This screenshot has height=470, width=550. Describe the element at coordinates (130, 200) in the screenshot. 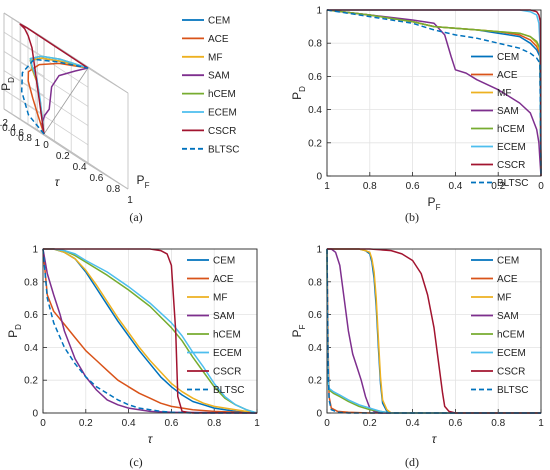

I see `pf-tick-label: 1` at that location.